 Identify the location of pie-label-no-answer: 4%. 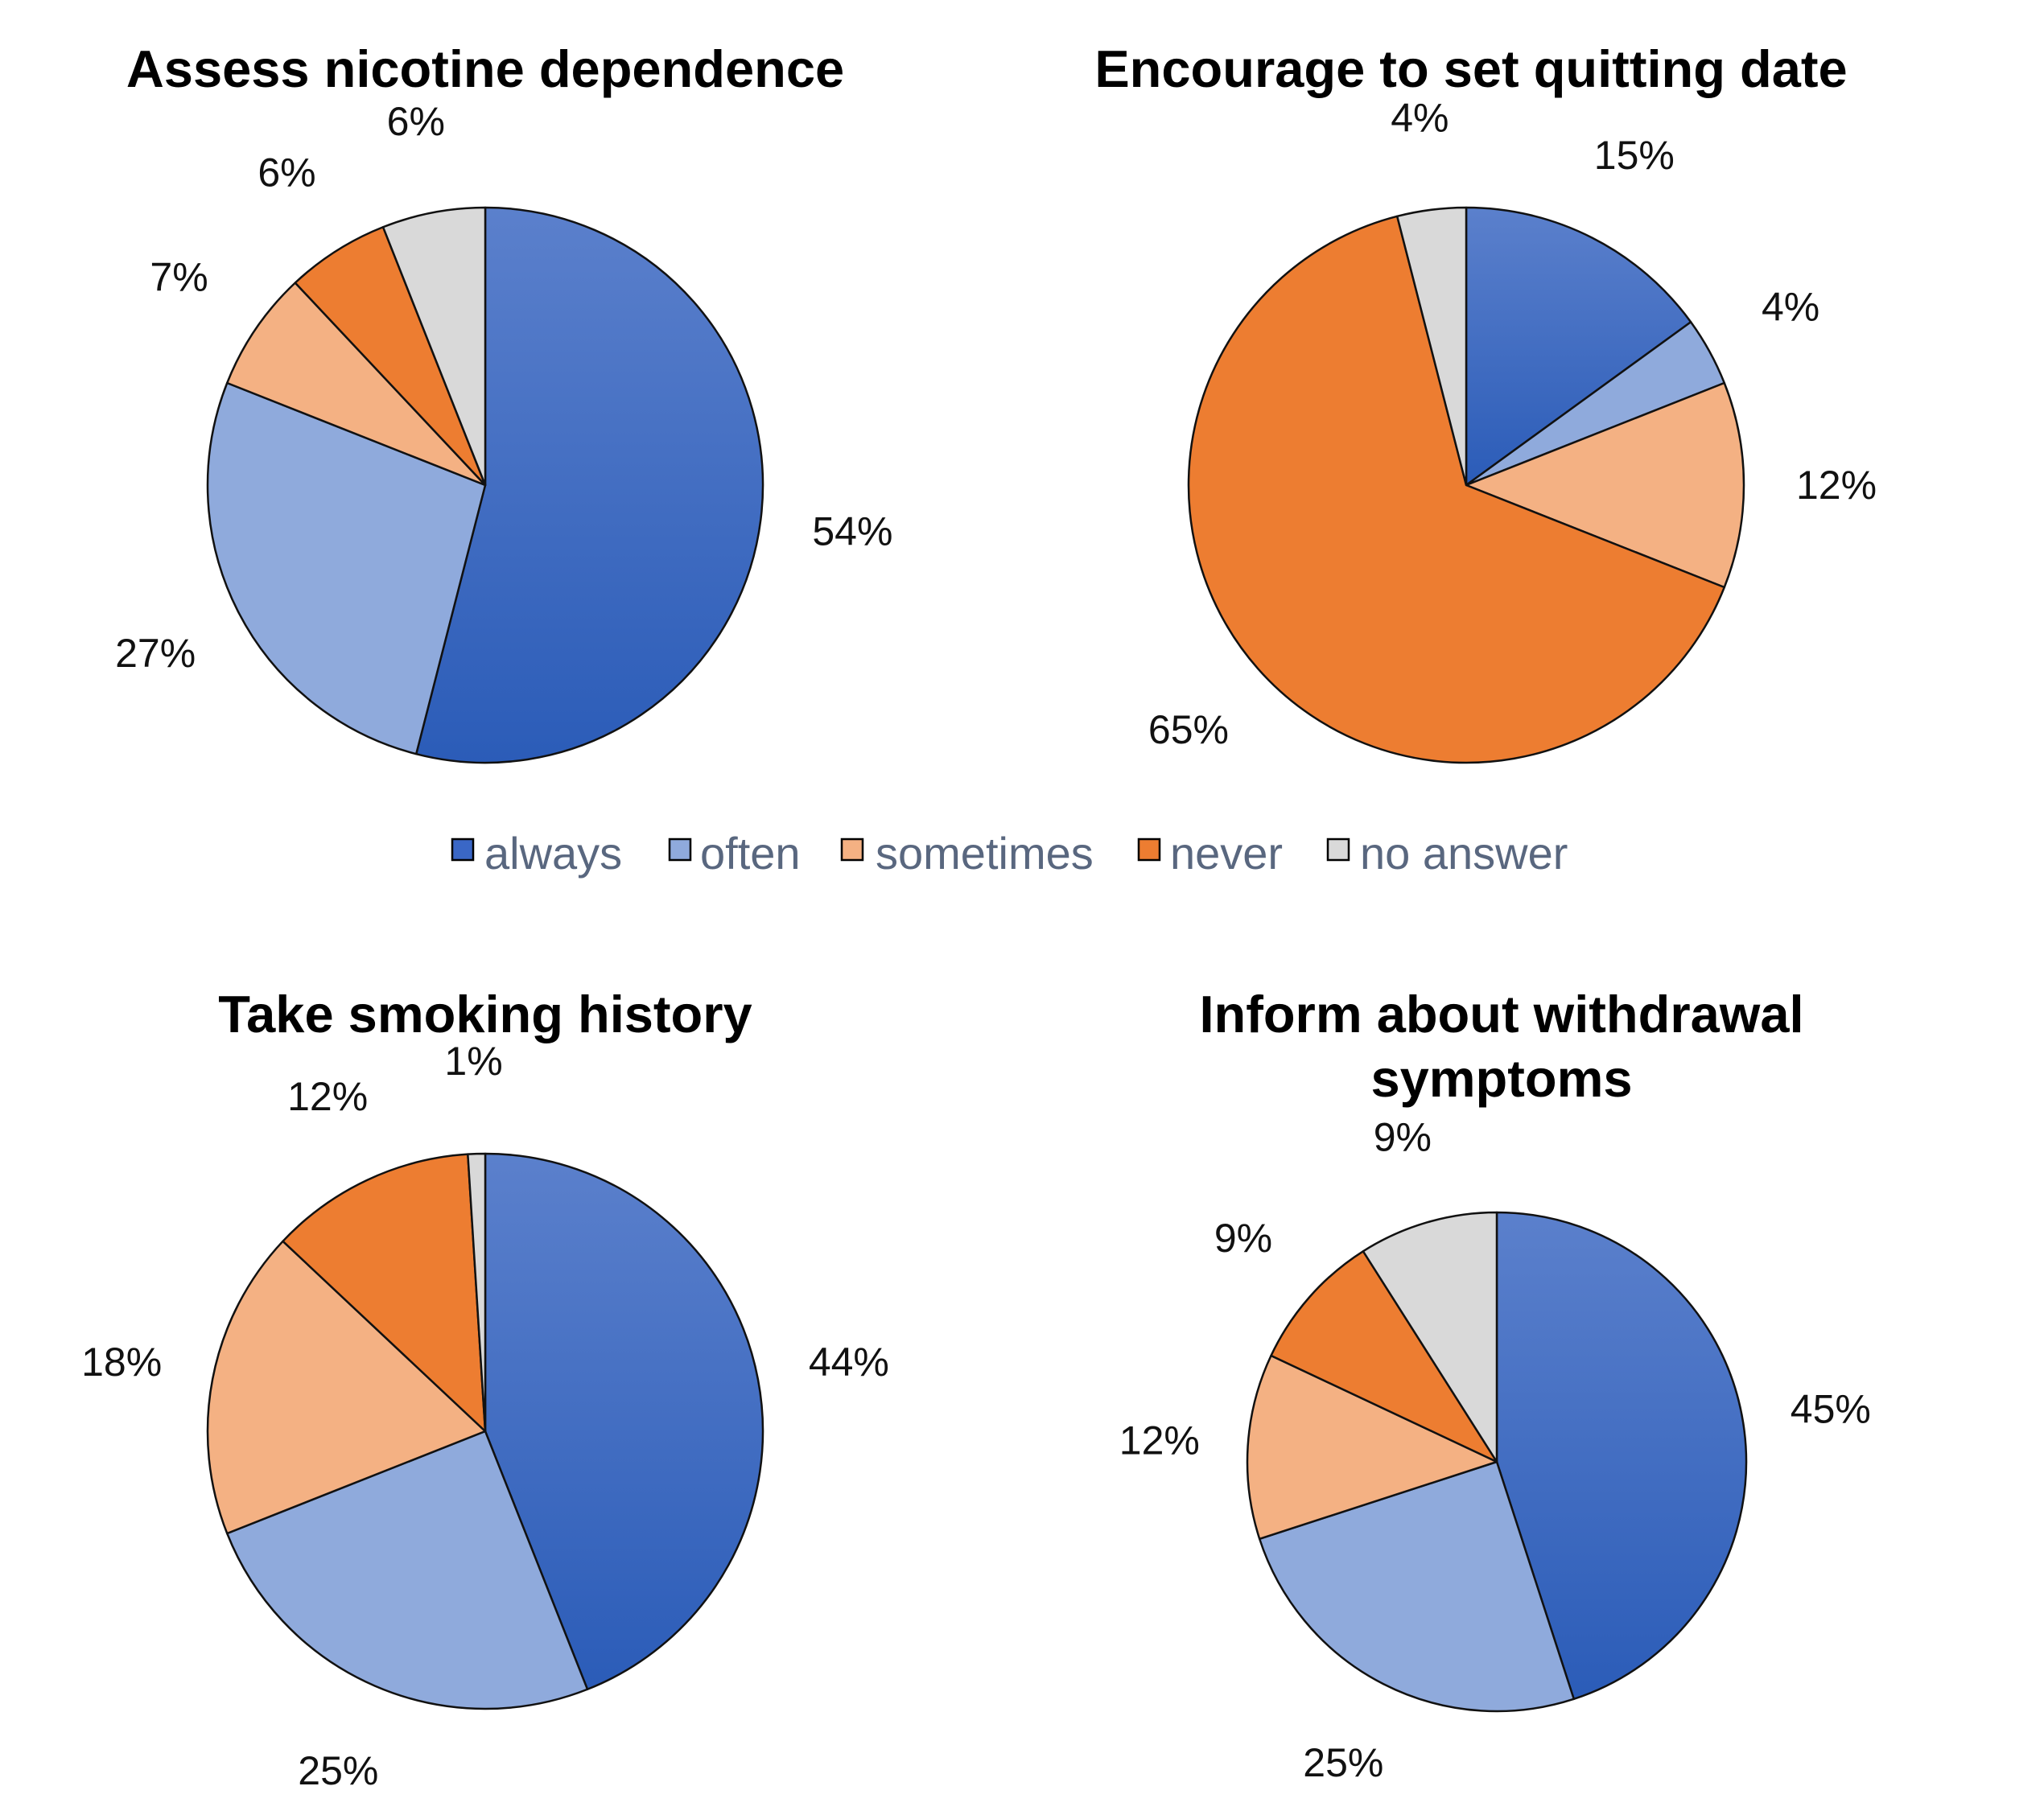
(1420, 118).